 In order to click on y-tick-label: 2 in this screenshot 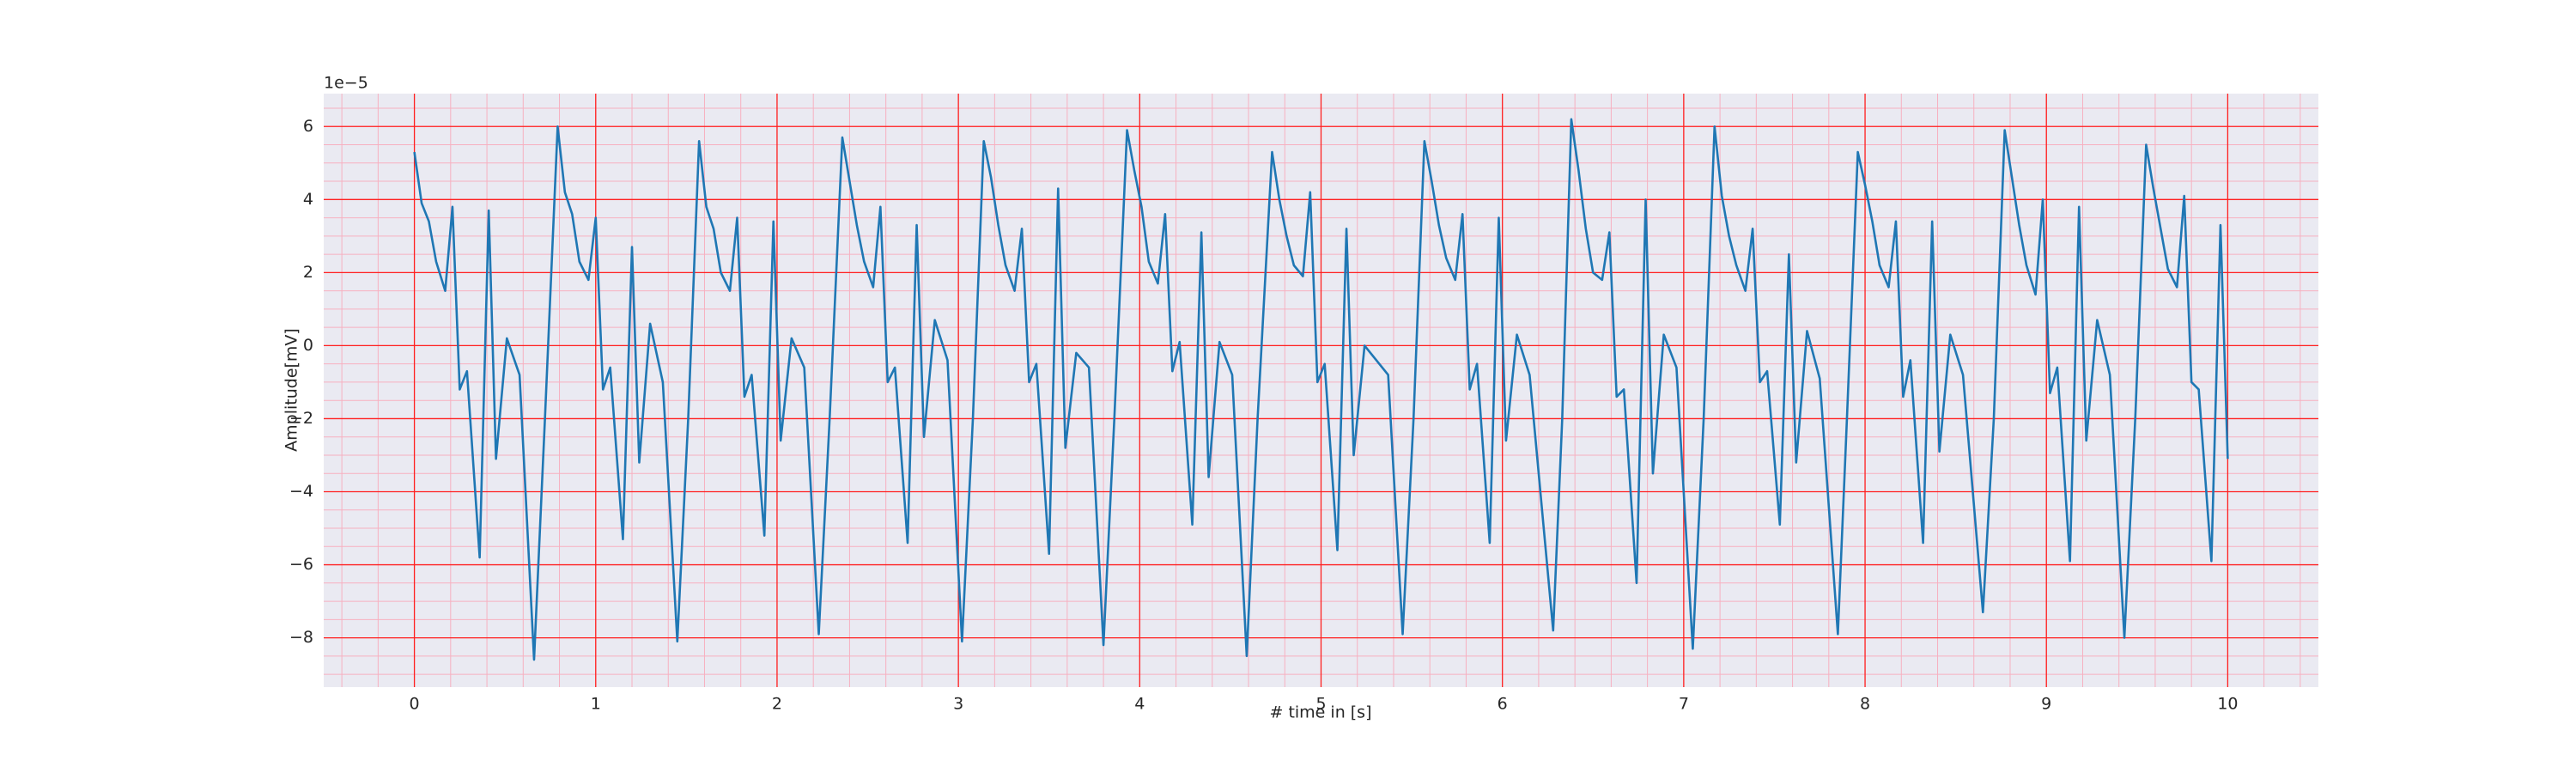, I will do `click(308, 272)`.